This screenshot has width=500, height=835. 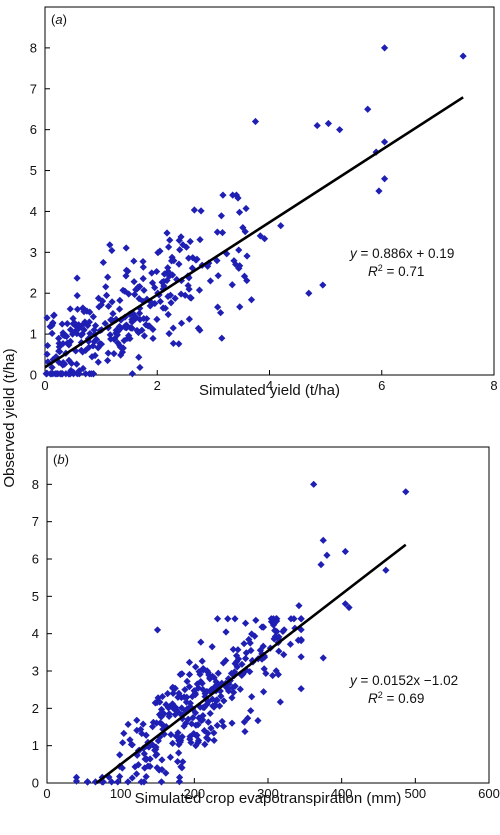 I want to click on x-tick-label: 600, so click(x=489, y=793).